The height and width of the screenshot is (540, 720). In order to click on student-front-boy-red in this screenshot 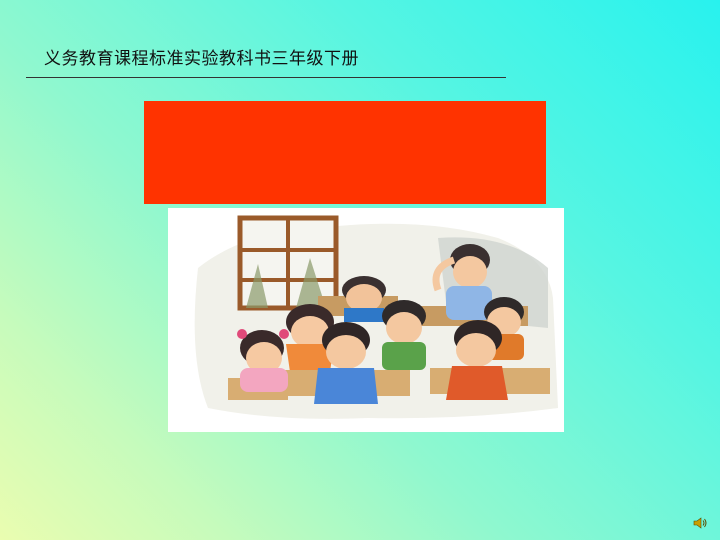, I will do `click(477, 360)`.